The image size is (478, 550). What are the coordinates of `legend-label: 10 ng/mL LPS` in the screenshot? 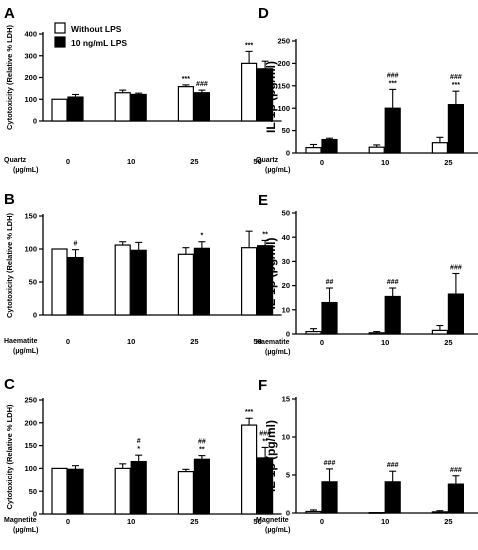 It's located at (99, 43).